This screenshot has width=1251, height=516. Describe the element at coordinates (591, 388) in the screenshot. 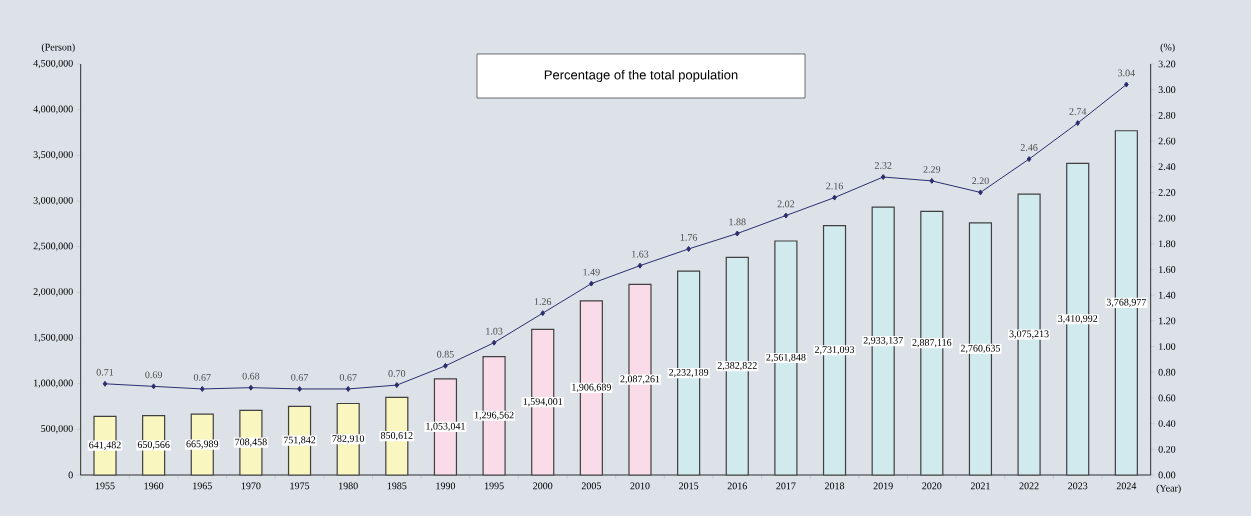

I see `data-label: 1,906,689` at that location.